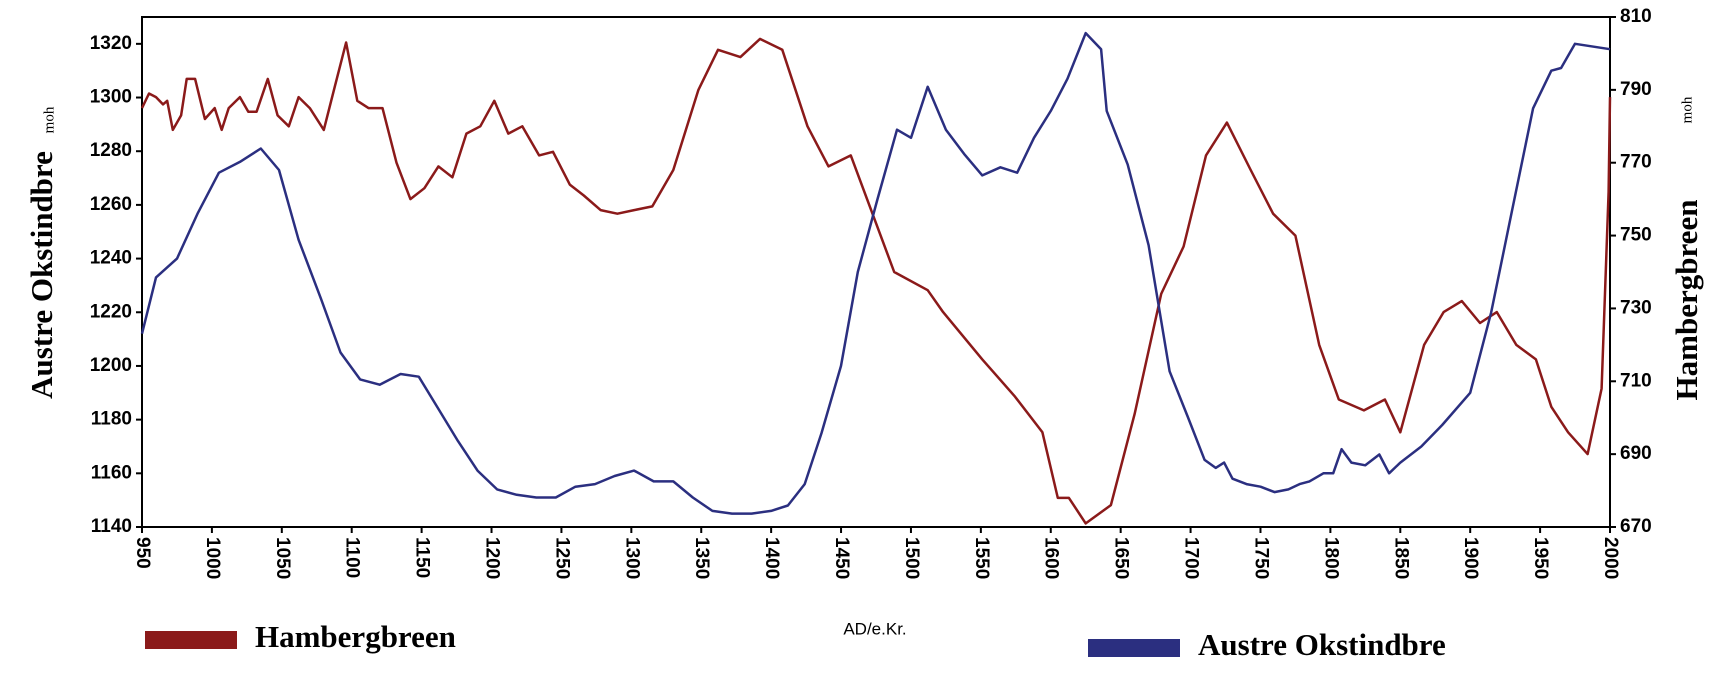  Describe the element at coordinates (492, 558) in the screenshot. I see `x-tick-label: 1200` at that location.